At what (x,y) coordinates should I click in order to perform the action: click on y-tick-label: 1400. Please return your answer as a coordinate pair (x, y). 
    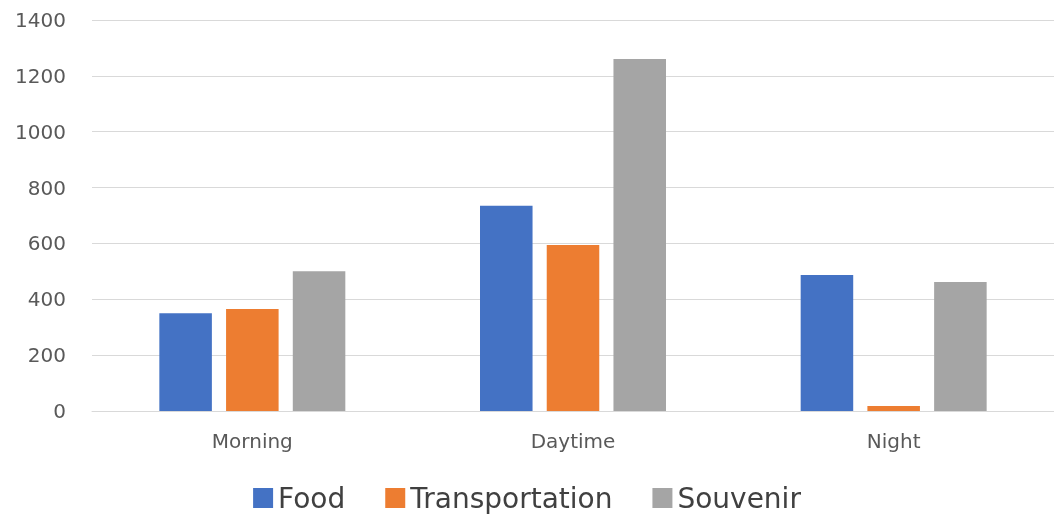
    Looking at the image, I should click on (40, 20).